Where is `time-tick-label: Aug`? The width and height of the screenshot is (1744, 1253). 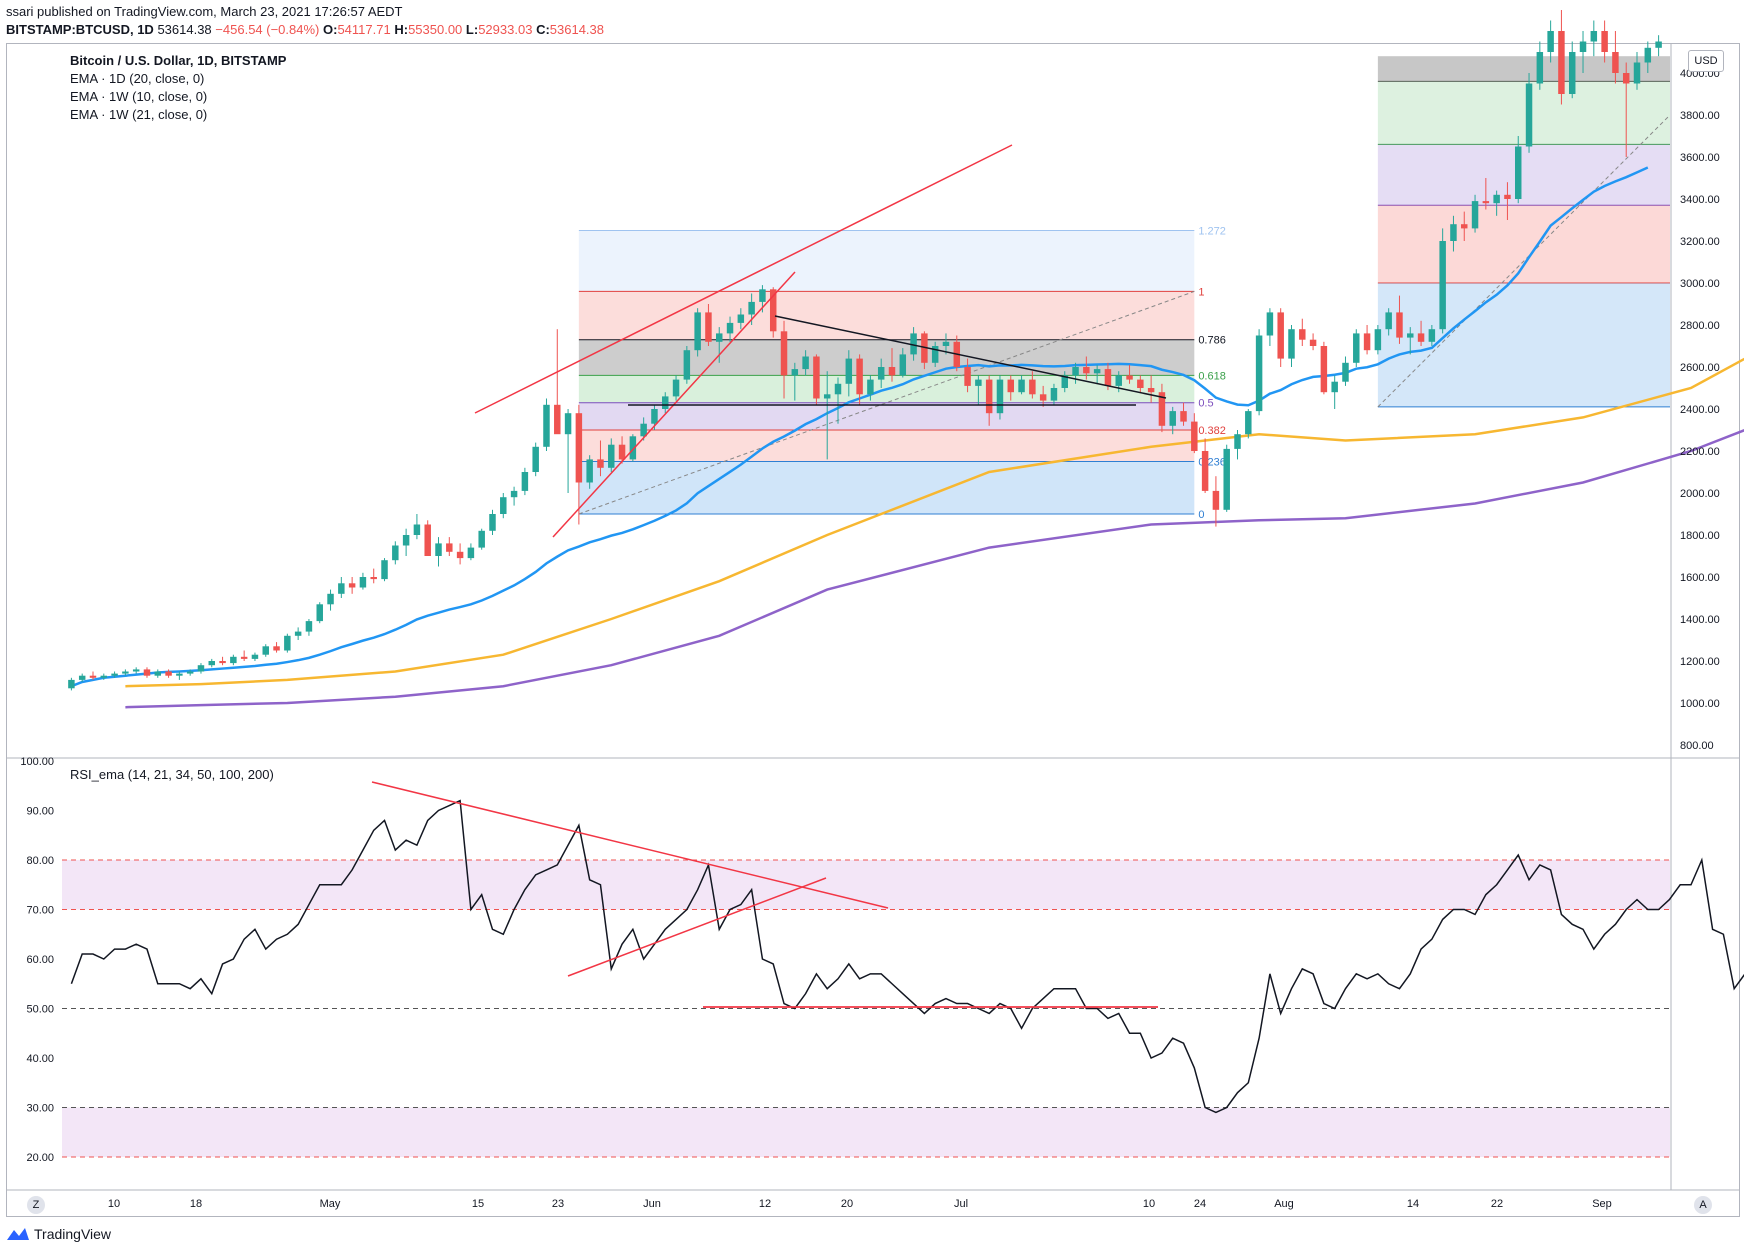
time-tick-label: Aug is located at coordinates (1284, 1204).